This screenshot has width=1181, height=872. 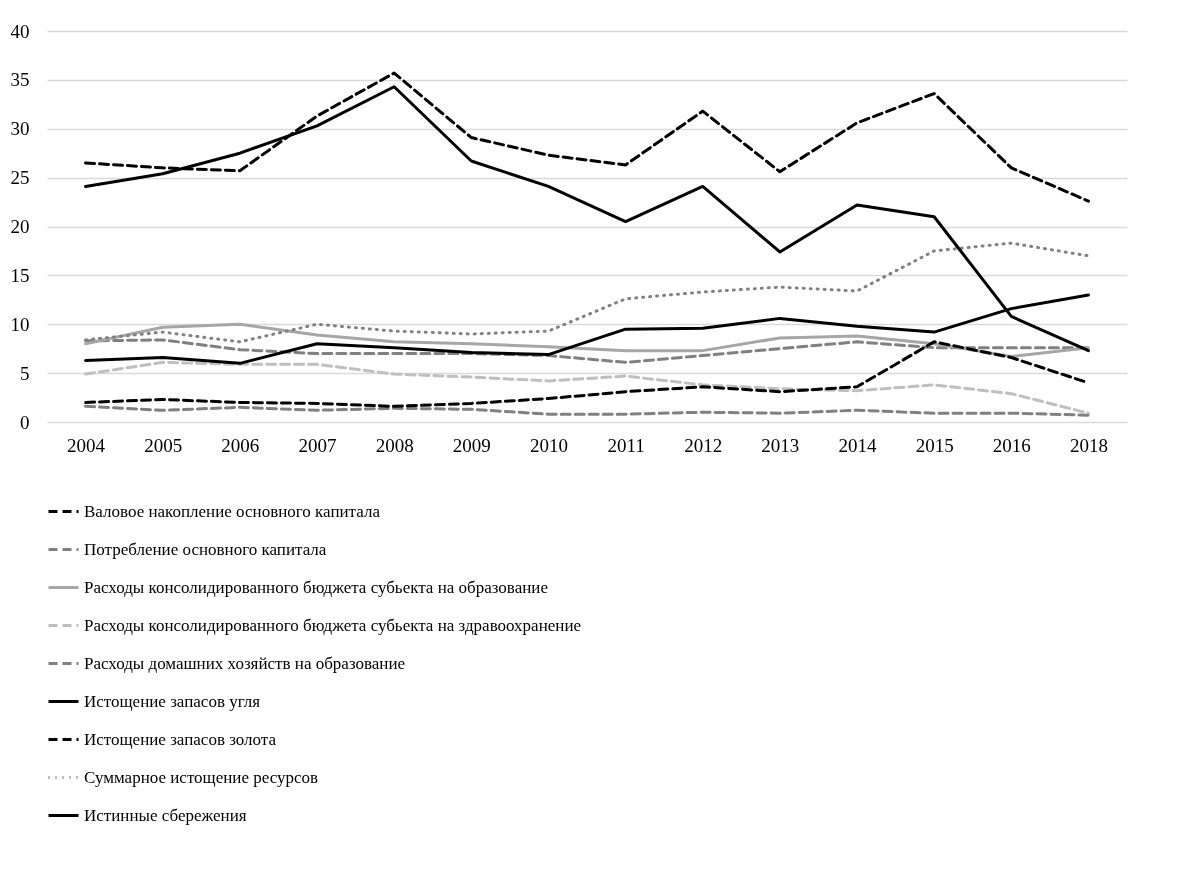 I want to click on y-tick-label: 0, so click(x=25, y=422).